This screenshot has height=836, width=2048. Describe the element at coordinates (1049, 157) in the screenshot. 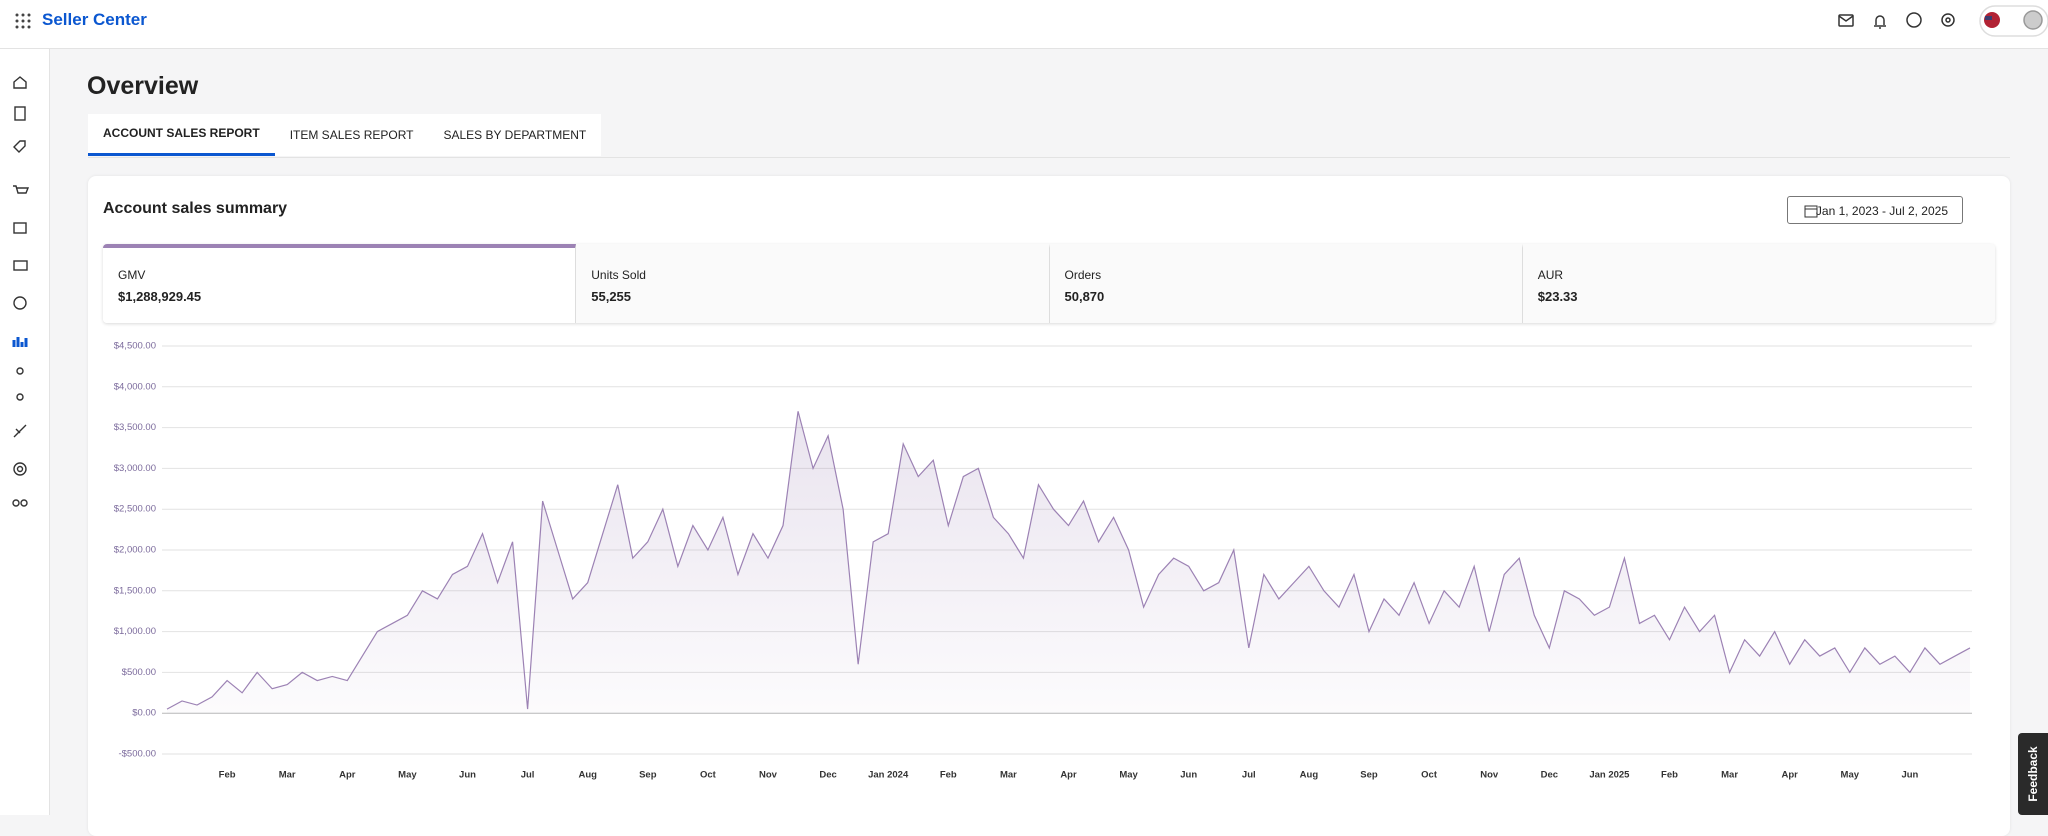

I see `divider` at that location.